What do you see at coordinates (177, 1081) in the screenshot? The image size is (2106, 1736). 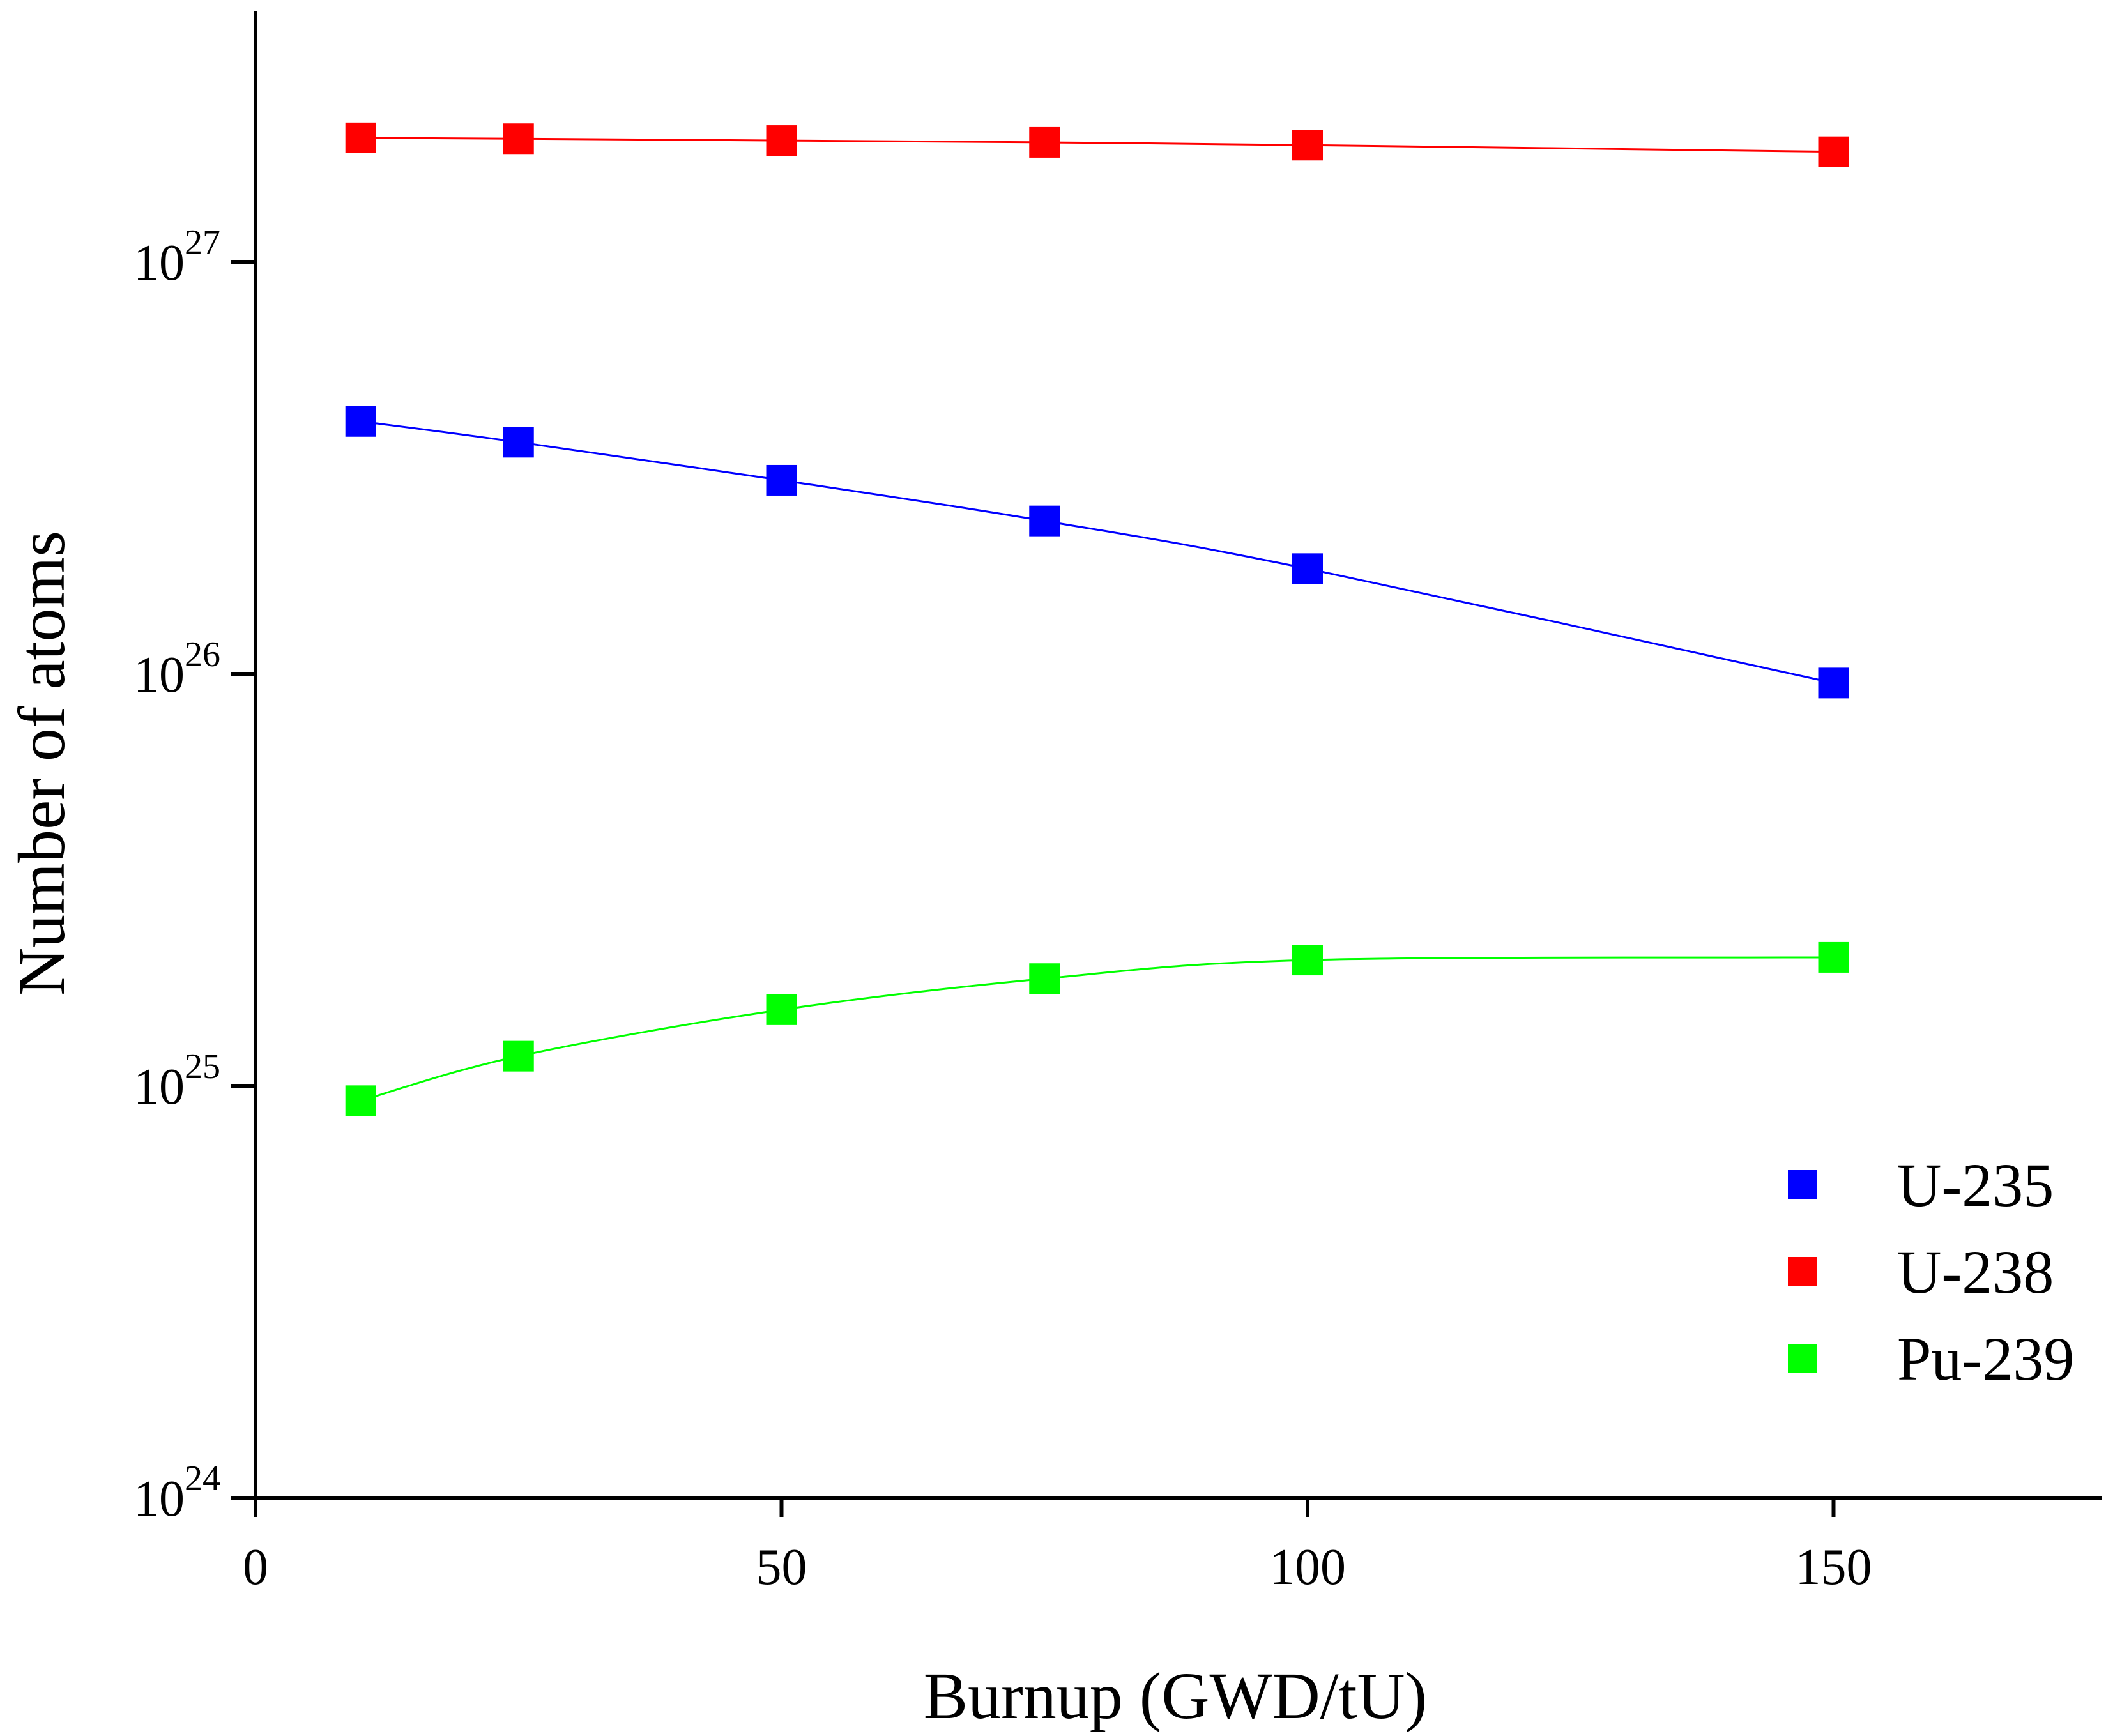 I see `y-tick-label: 1025` at bounding box center [177, 1081].